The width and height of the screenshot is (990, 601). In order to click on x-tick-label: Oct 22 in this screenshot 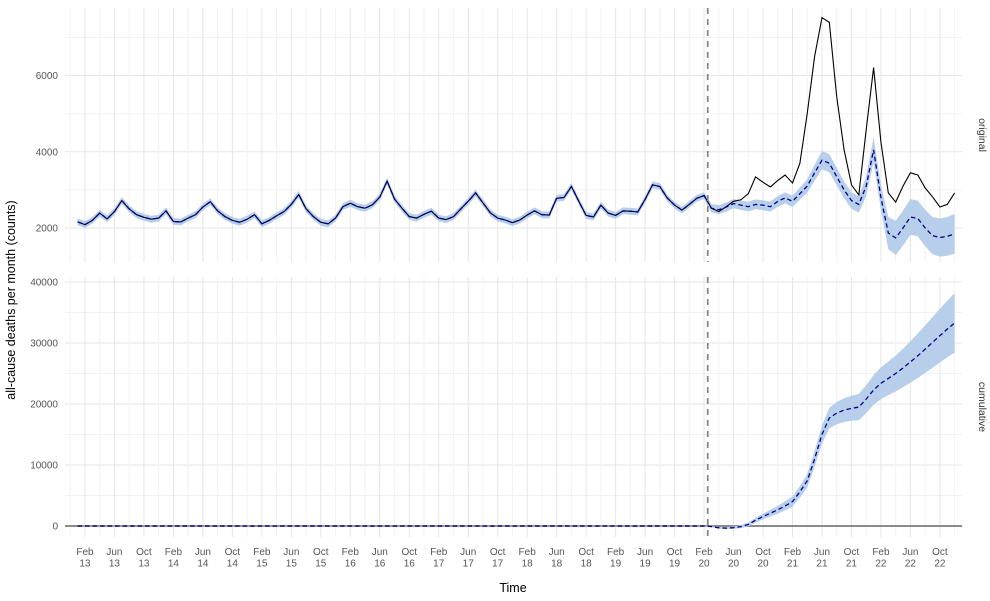, I will do `click(940, 558)`.